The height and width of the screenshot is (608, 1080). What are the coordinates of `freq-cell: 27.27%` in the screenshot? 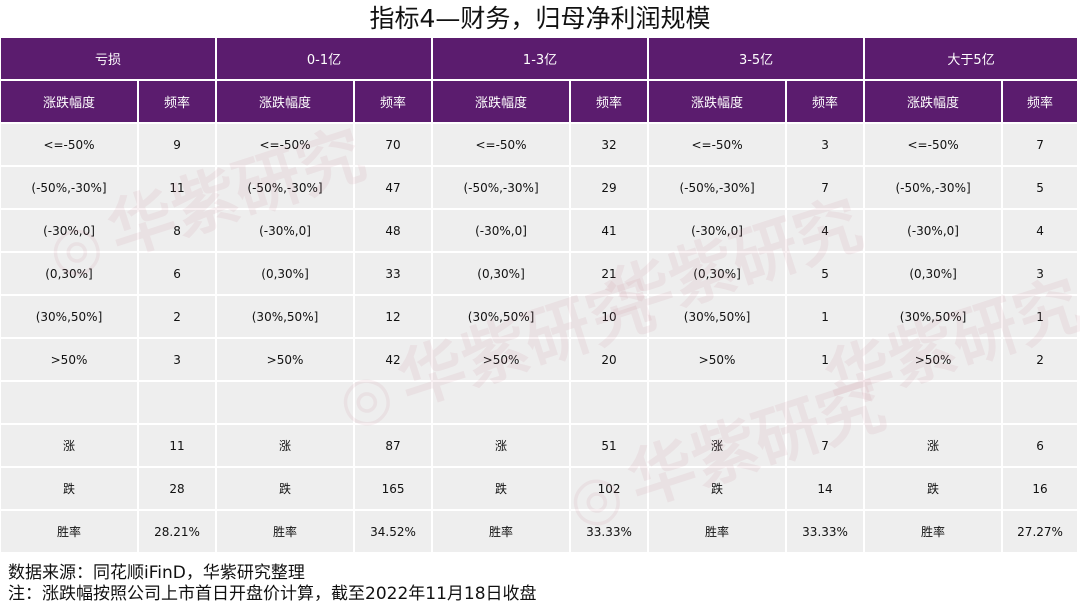 It's located at (1041, 532).